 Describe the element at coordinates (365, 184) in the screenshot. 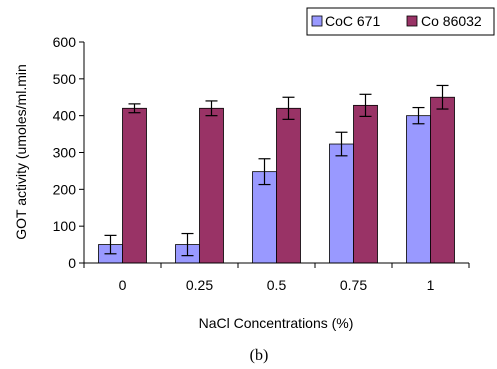

I see `bar-co-86032-0.75` at that location.